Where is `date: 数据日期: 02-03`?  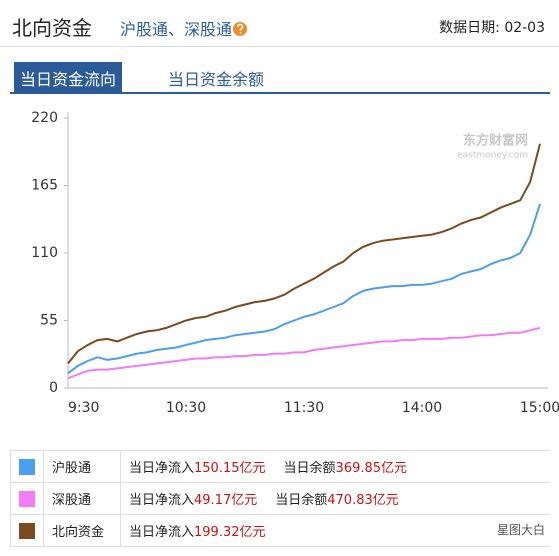
date: 数据日期: 02-03 is located at coordinates (492, 27).